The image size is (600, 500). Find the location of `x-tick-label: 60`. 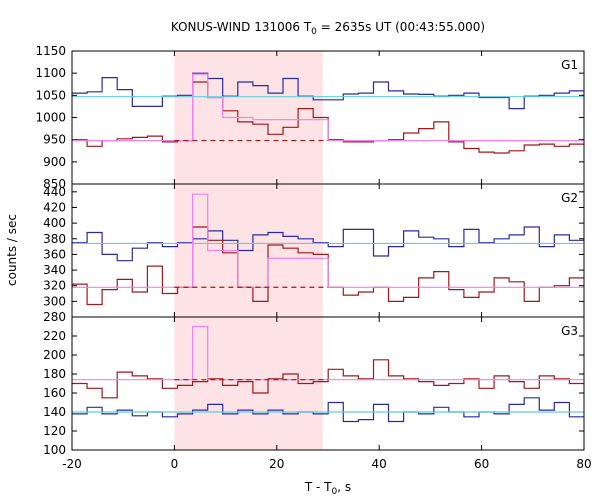

x-tick-label: 60 is located at coordinates (481, 464).